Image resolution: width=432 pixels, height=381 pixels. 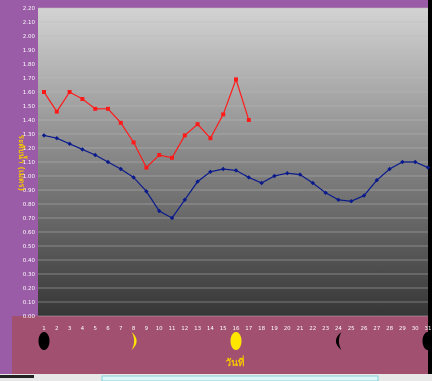 What do you see at coordinates (134, 341) in the screenshot?
I see `first-quarter-moon-icon` at bounding box center [134, 341].